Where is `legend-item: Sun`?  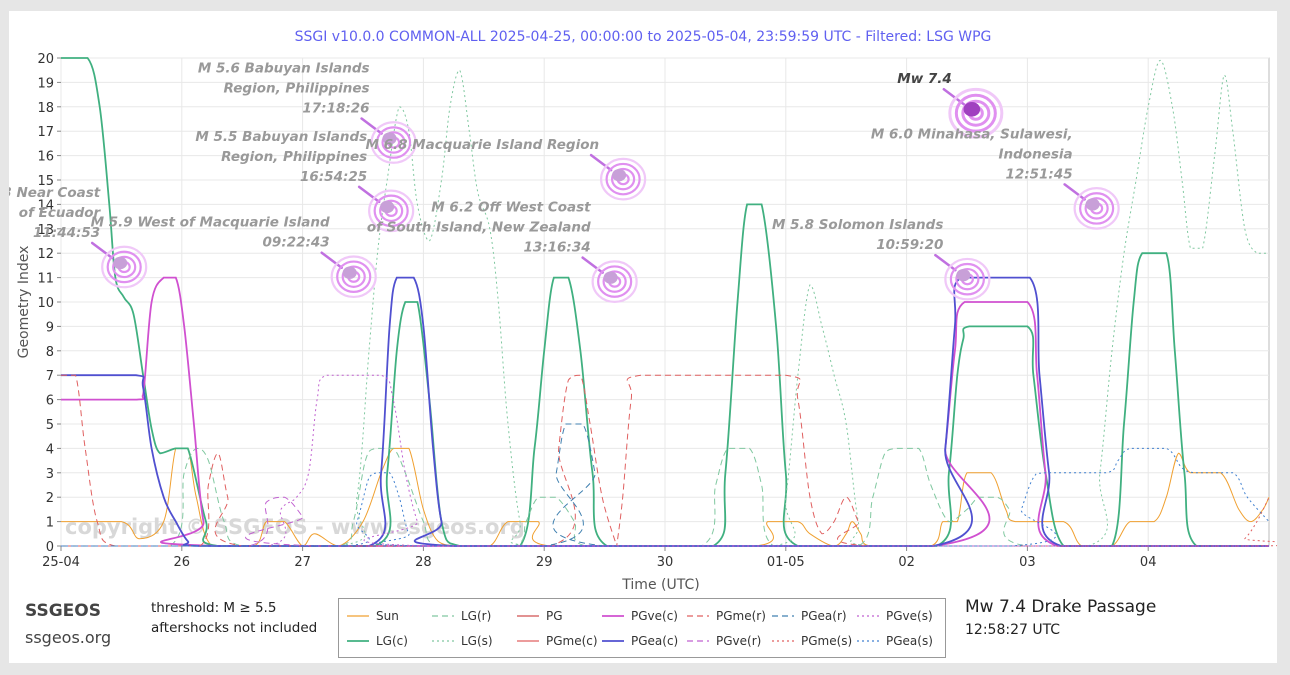 legend-item: Sun is located at coordinates (373, 616).